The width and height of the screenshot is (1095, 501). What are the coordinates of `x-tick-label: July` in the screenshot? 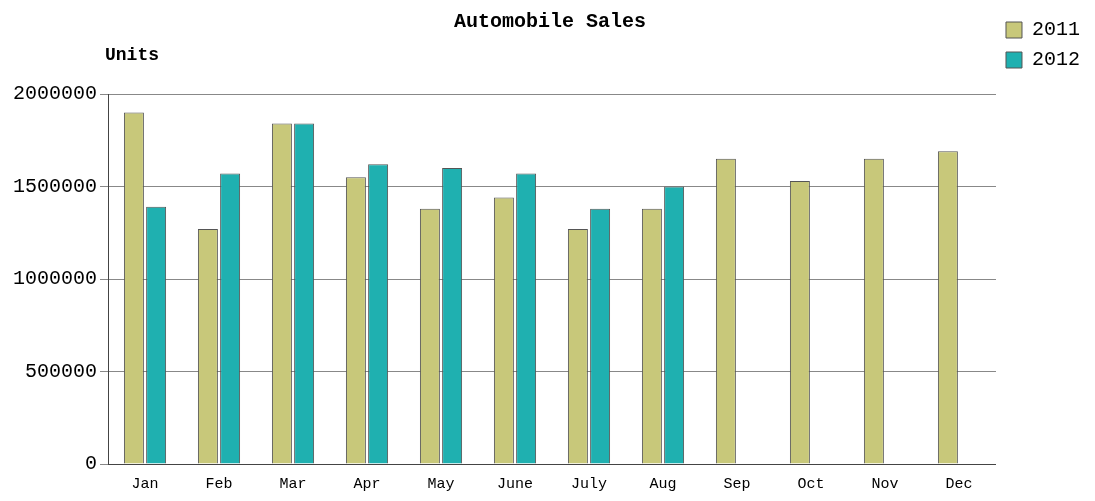 It's located at (589, 484).